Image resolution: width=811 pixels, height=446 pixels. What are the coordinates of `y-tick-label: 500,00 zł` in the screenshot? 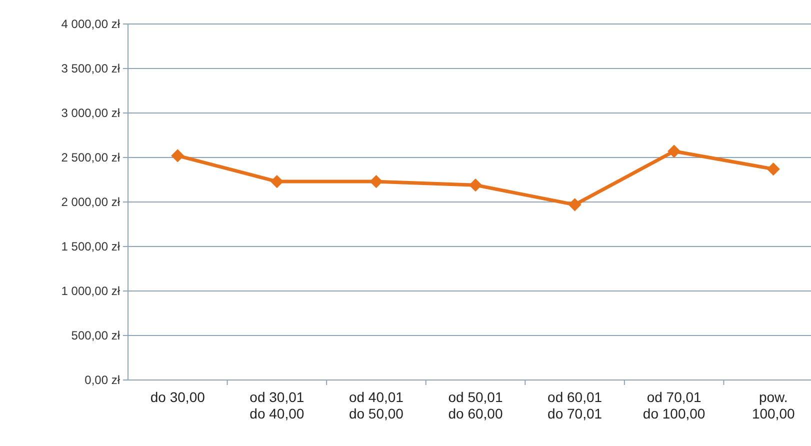 It's located at (95, 335).